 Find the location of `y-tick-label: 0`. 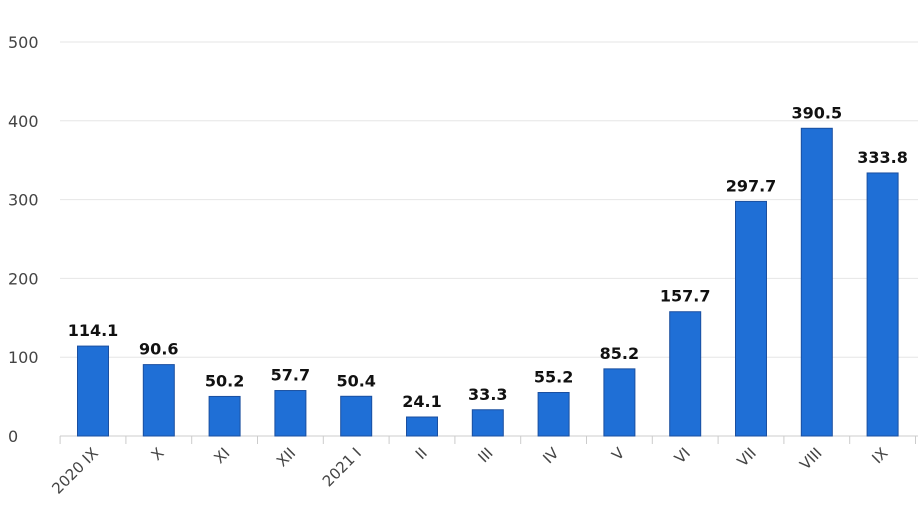

y-tick-label: 0 is located at coordinates (13, 436).